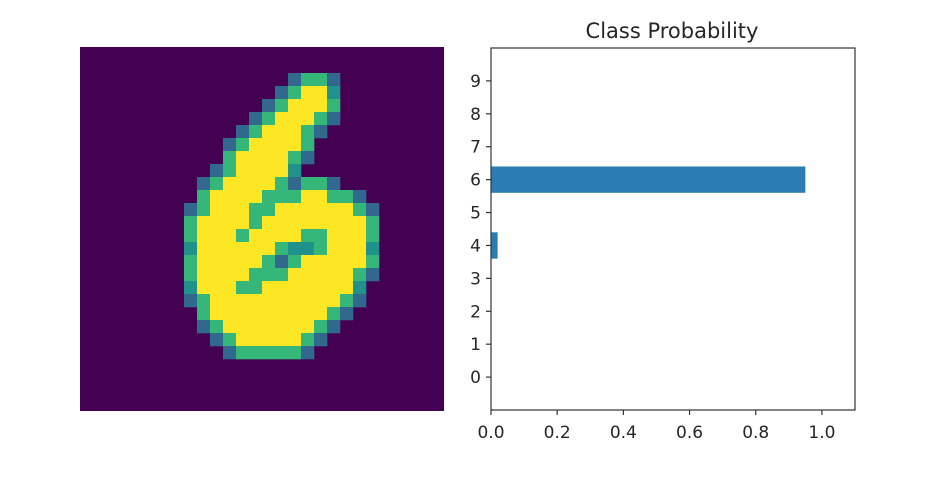 The width and height of the screenshot is (942, 480). Describe the element at coordinates (480, 230) in the screenshot. I see `y-axis-ticks: 0 1 2 3 4 5 6 7 8 9` at that location.